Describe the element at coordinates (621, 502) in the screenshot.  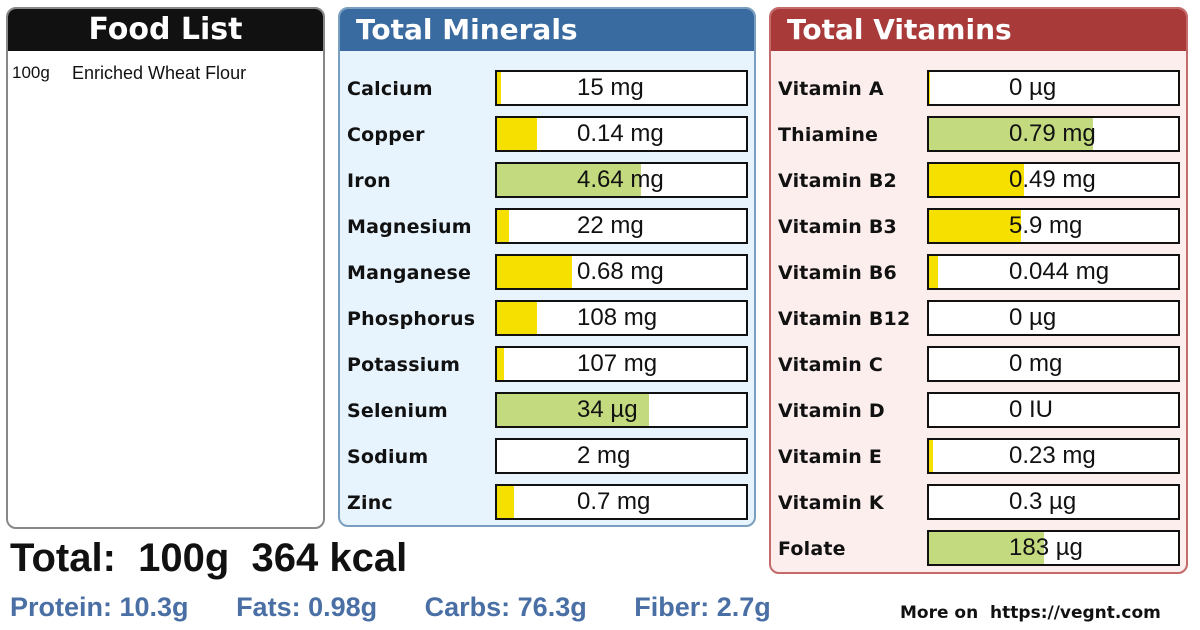
I see `nutrient-bar: 0.7 mg` at that location.